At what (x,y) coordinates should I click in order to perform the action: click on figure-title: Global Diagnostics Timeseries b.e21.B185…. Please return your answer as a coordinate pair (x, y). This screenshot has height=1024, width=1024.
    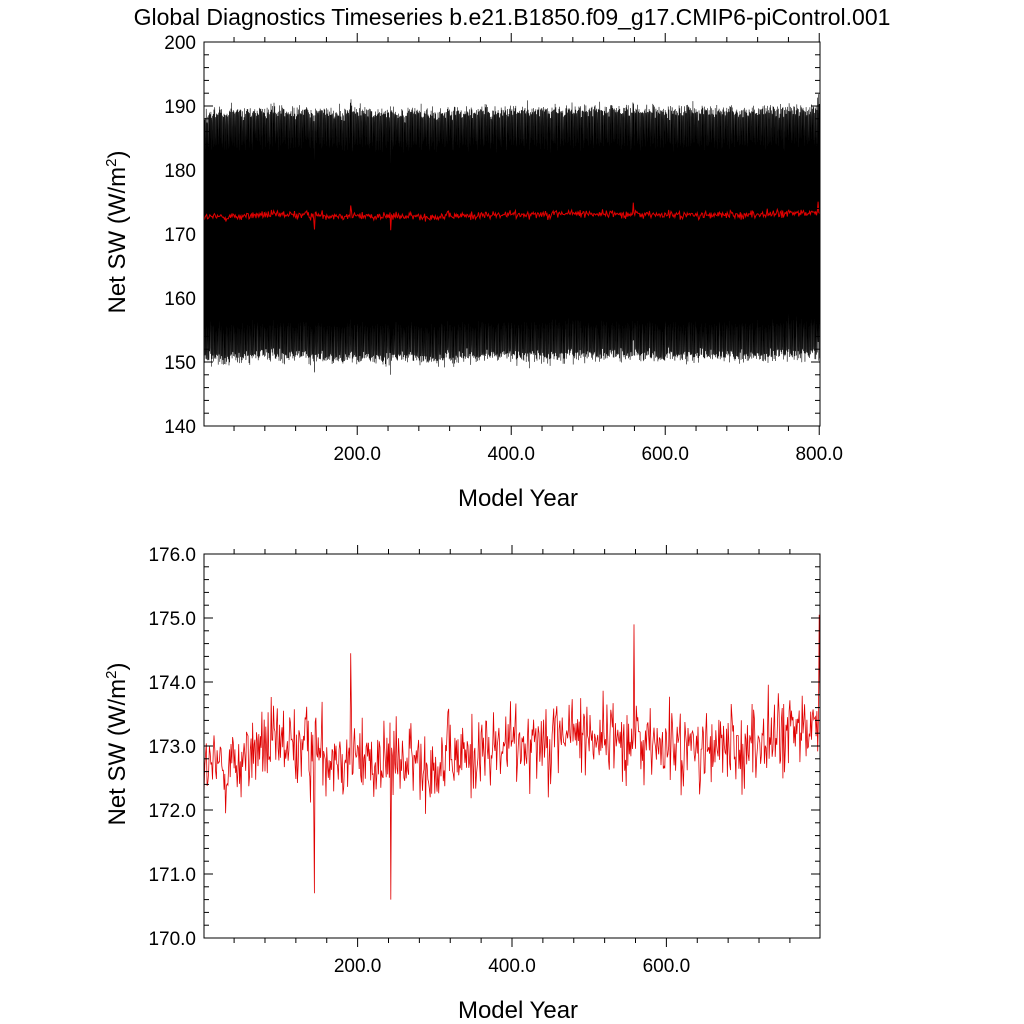
    Looking at the image, I should click on (512, 17).